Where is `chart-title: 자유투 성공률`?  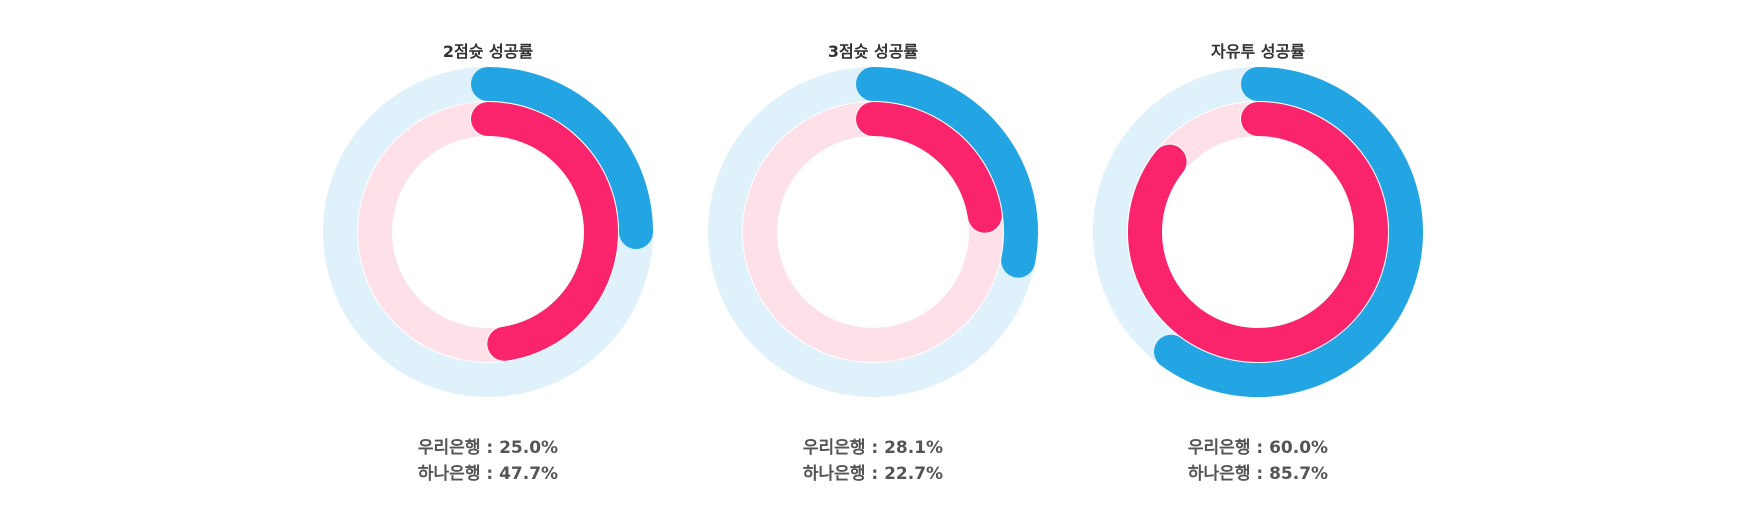
chart-title: 자유투 성공률 is located at coordinates (1258, 51).